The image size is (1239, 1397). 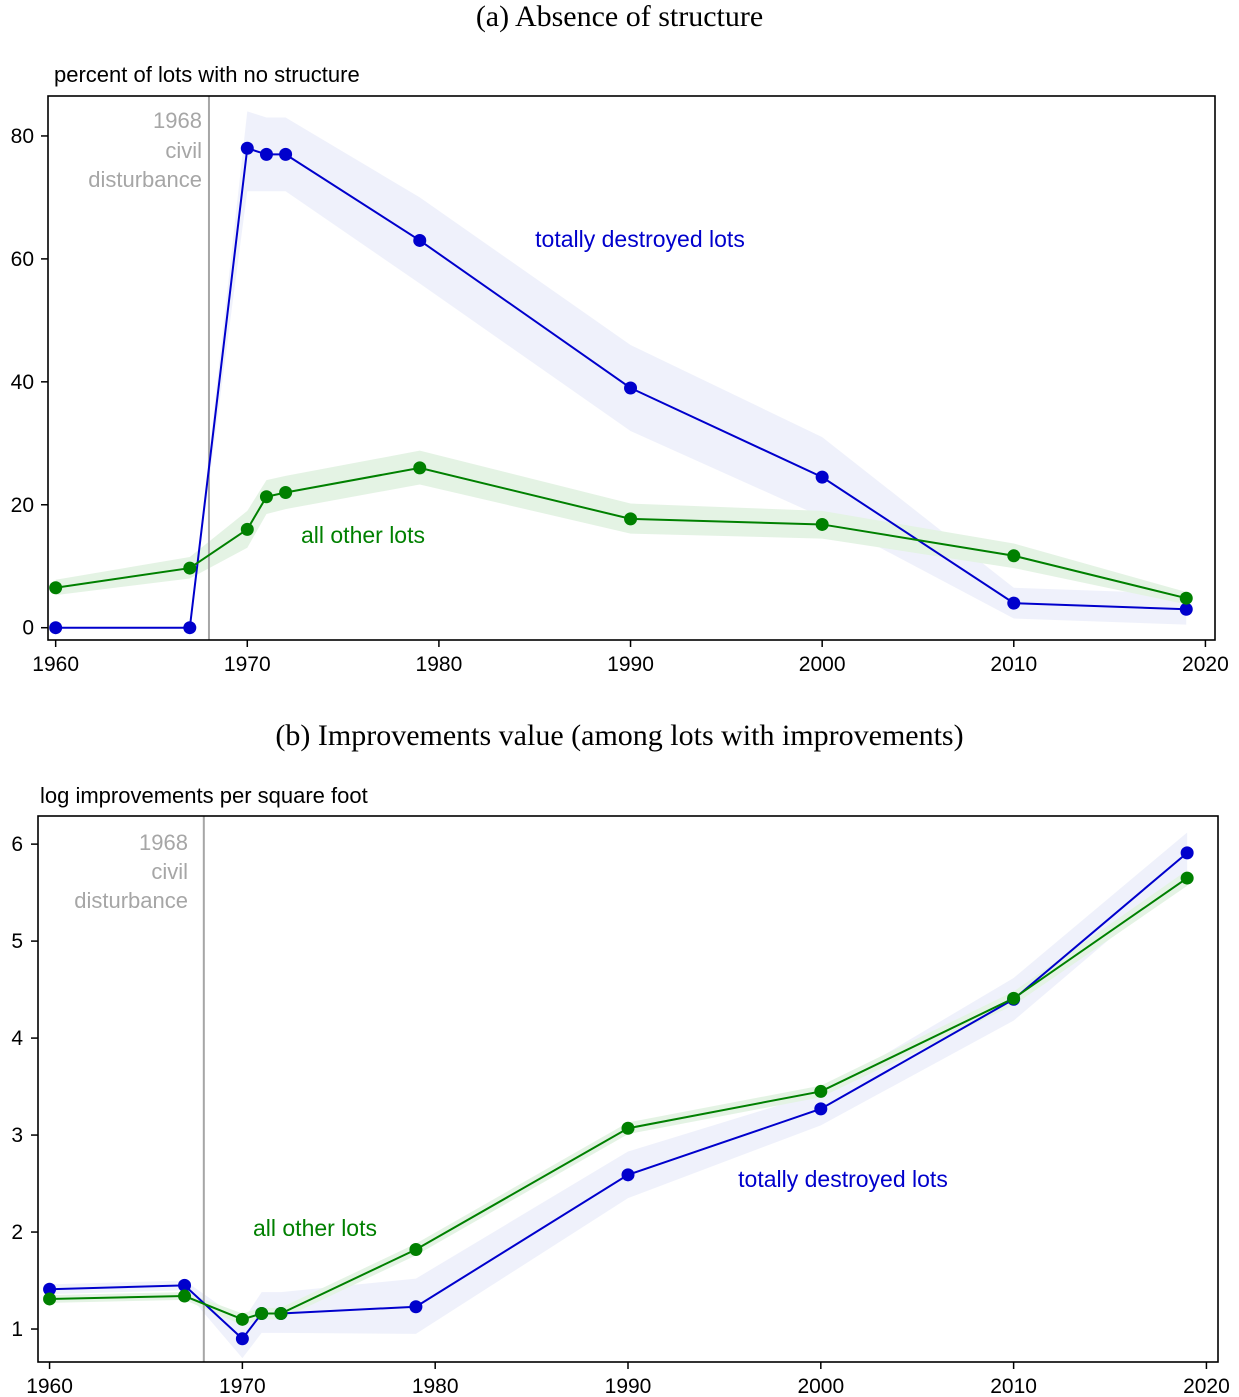 I want to click on panel-a-x-axis: 1960 1970 1980 1990 2000 2010 2020, so click(x=630, y=658).